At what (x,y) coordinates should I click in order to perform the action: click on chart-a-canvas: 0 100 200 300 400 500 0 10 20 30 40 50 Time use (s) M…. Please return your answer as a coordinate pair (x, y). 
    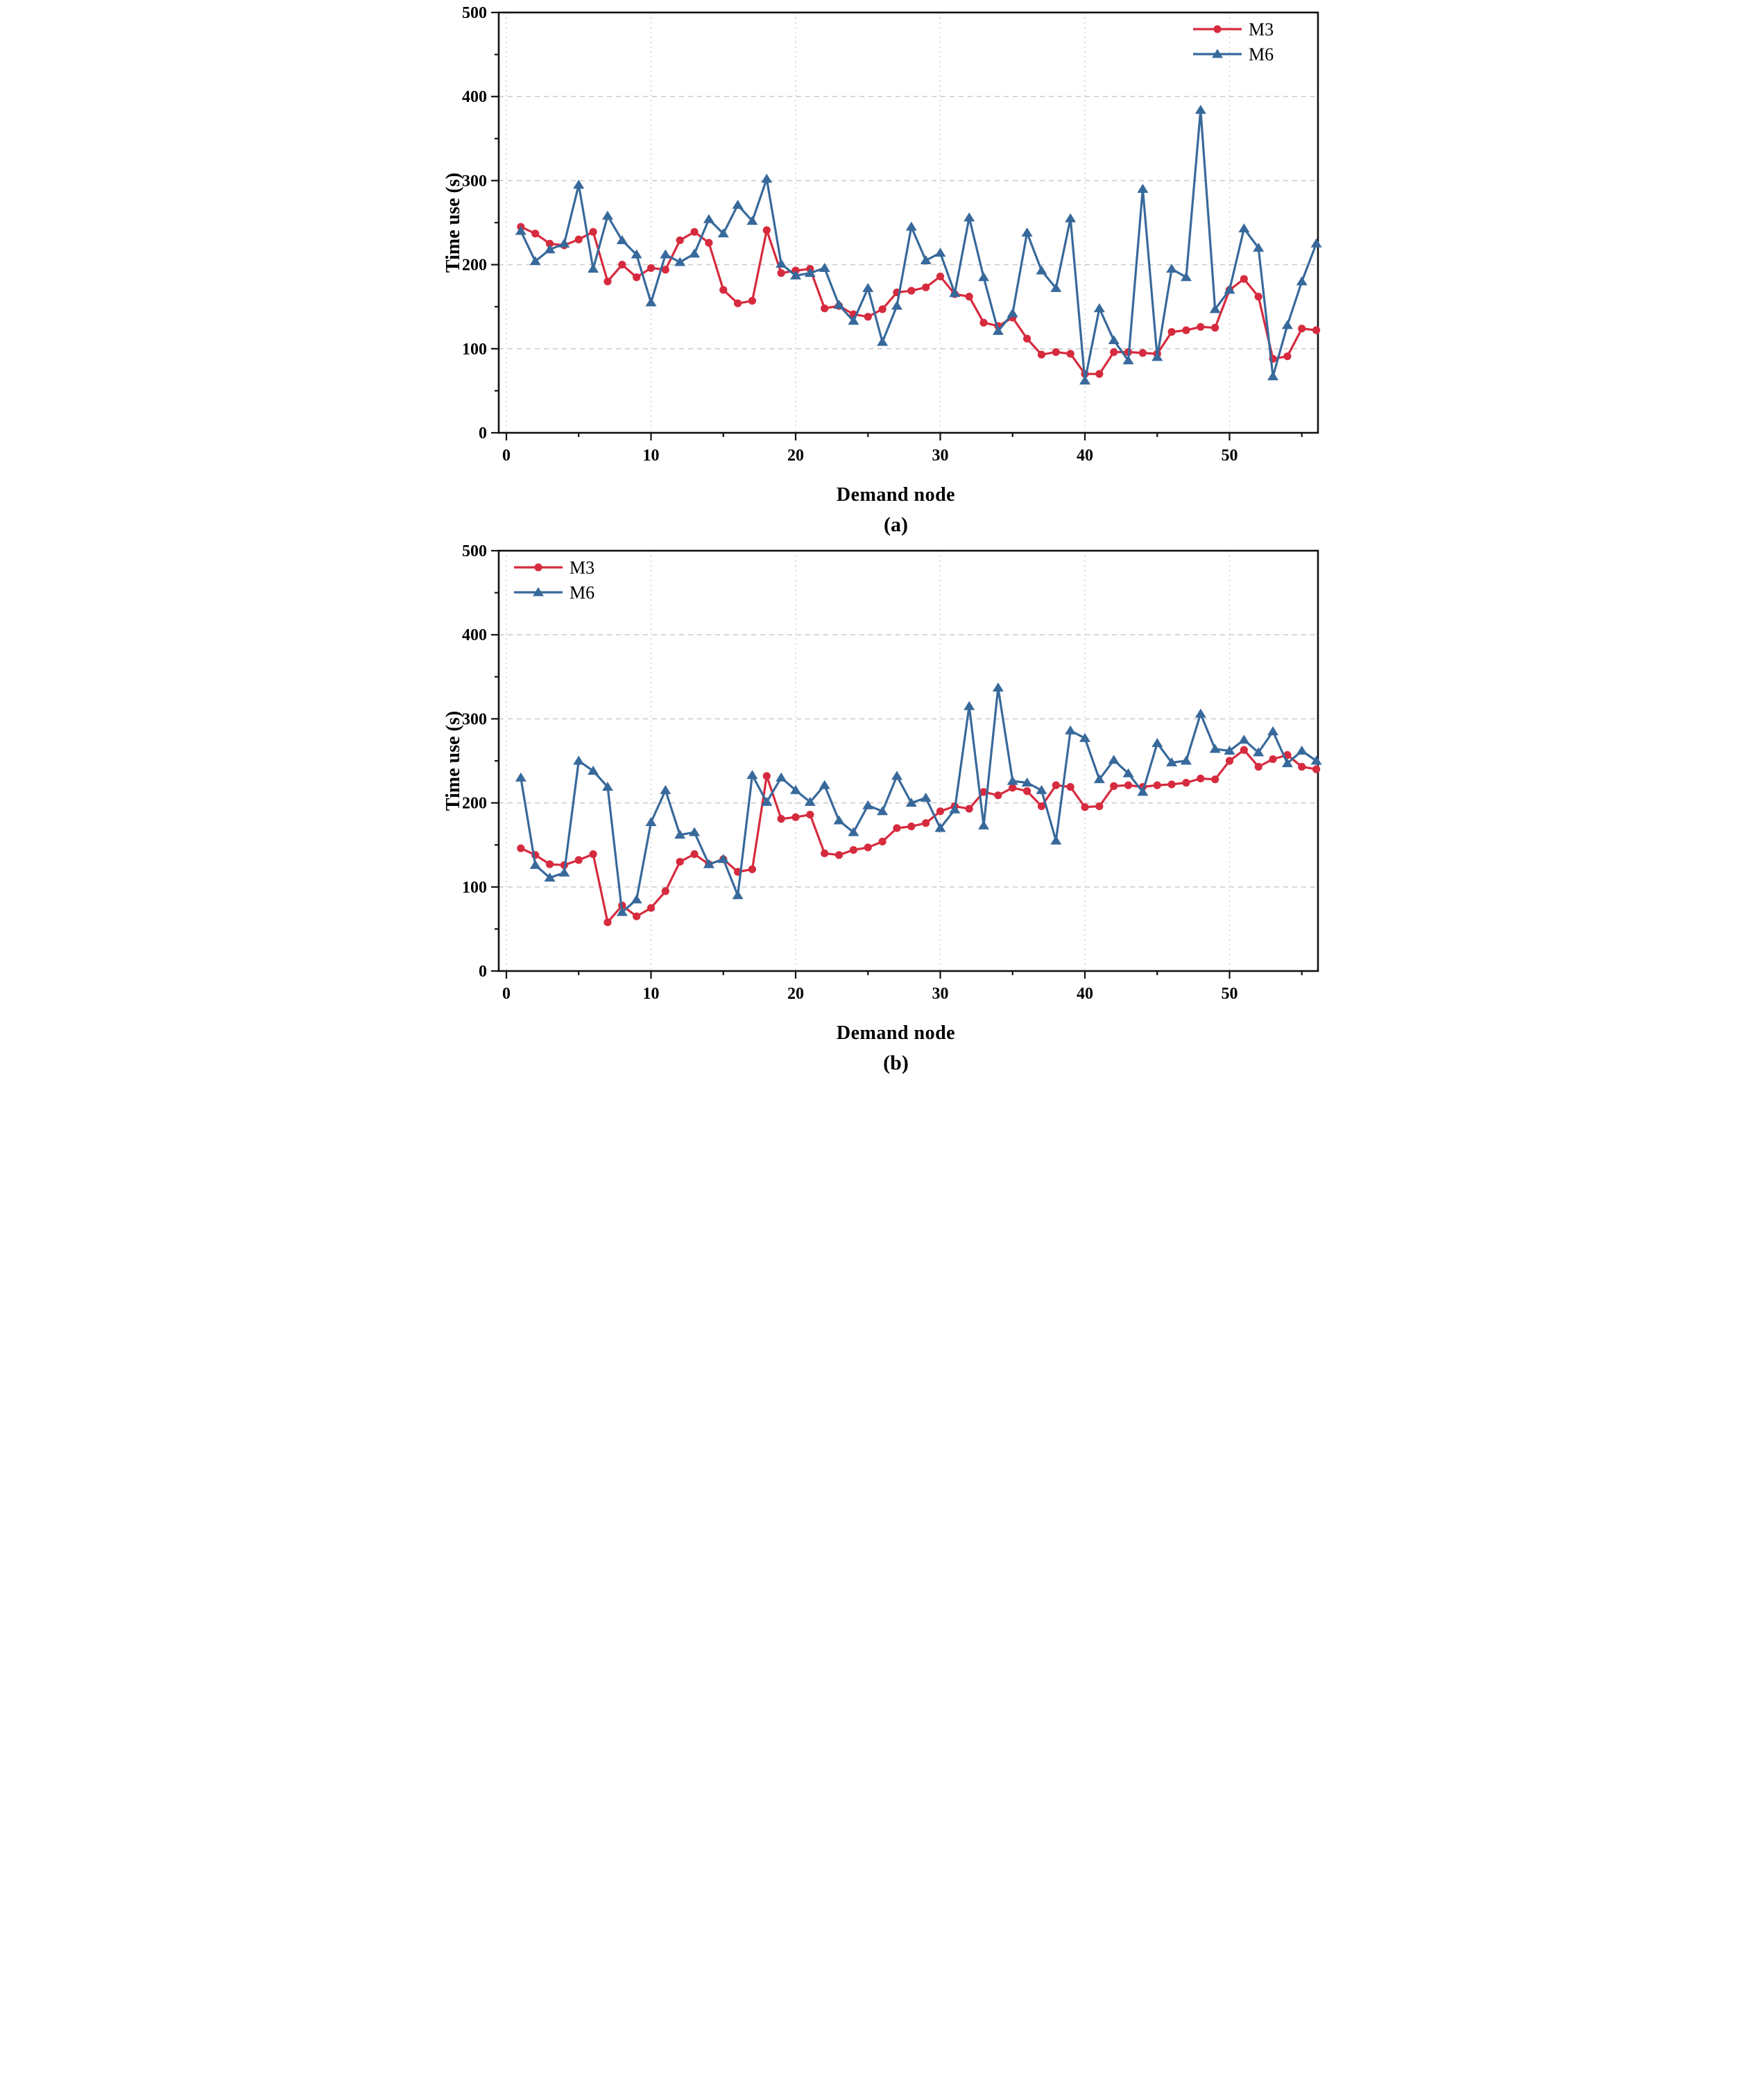
    Looking at the image, I should click on (882, 235).